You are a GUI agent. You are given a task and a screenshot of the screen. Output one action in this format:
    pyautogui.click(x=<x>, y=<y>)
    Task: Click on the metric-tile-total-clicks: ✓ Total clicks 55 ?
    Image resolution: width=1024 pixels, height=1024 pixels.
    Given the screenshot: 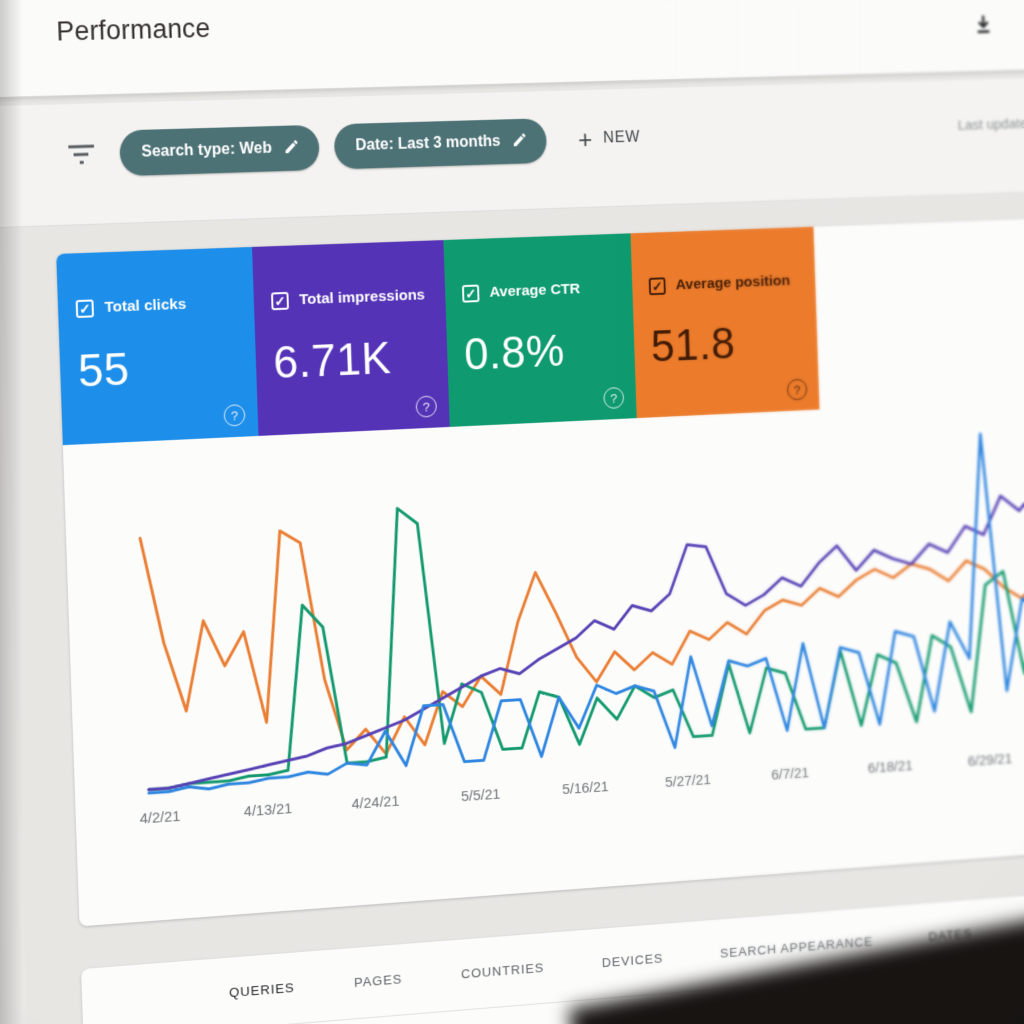 What is the action you would take?
    pyautogui.click(x=157, y=346)
    